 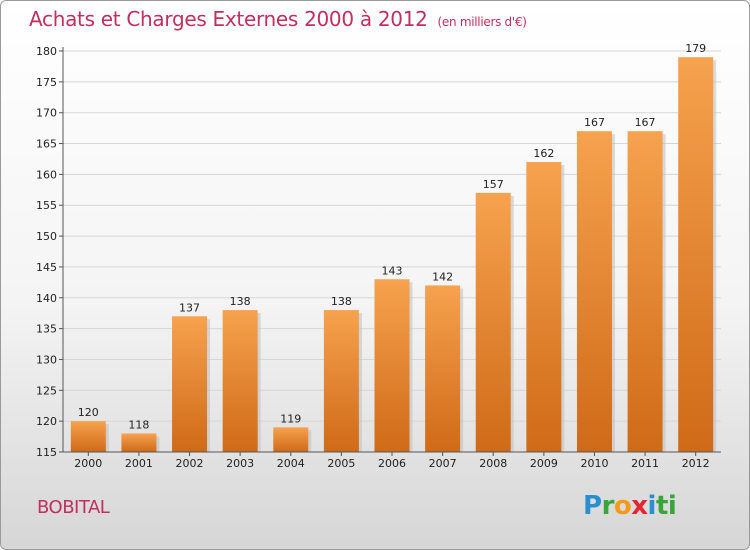 What do you see at coordinates (46, 205) in the screenshot?
I see `y-tick-label: 155` at bounding box center [46, 205].